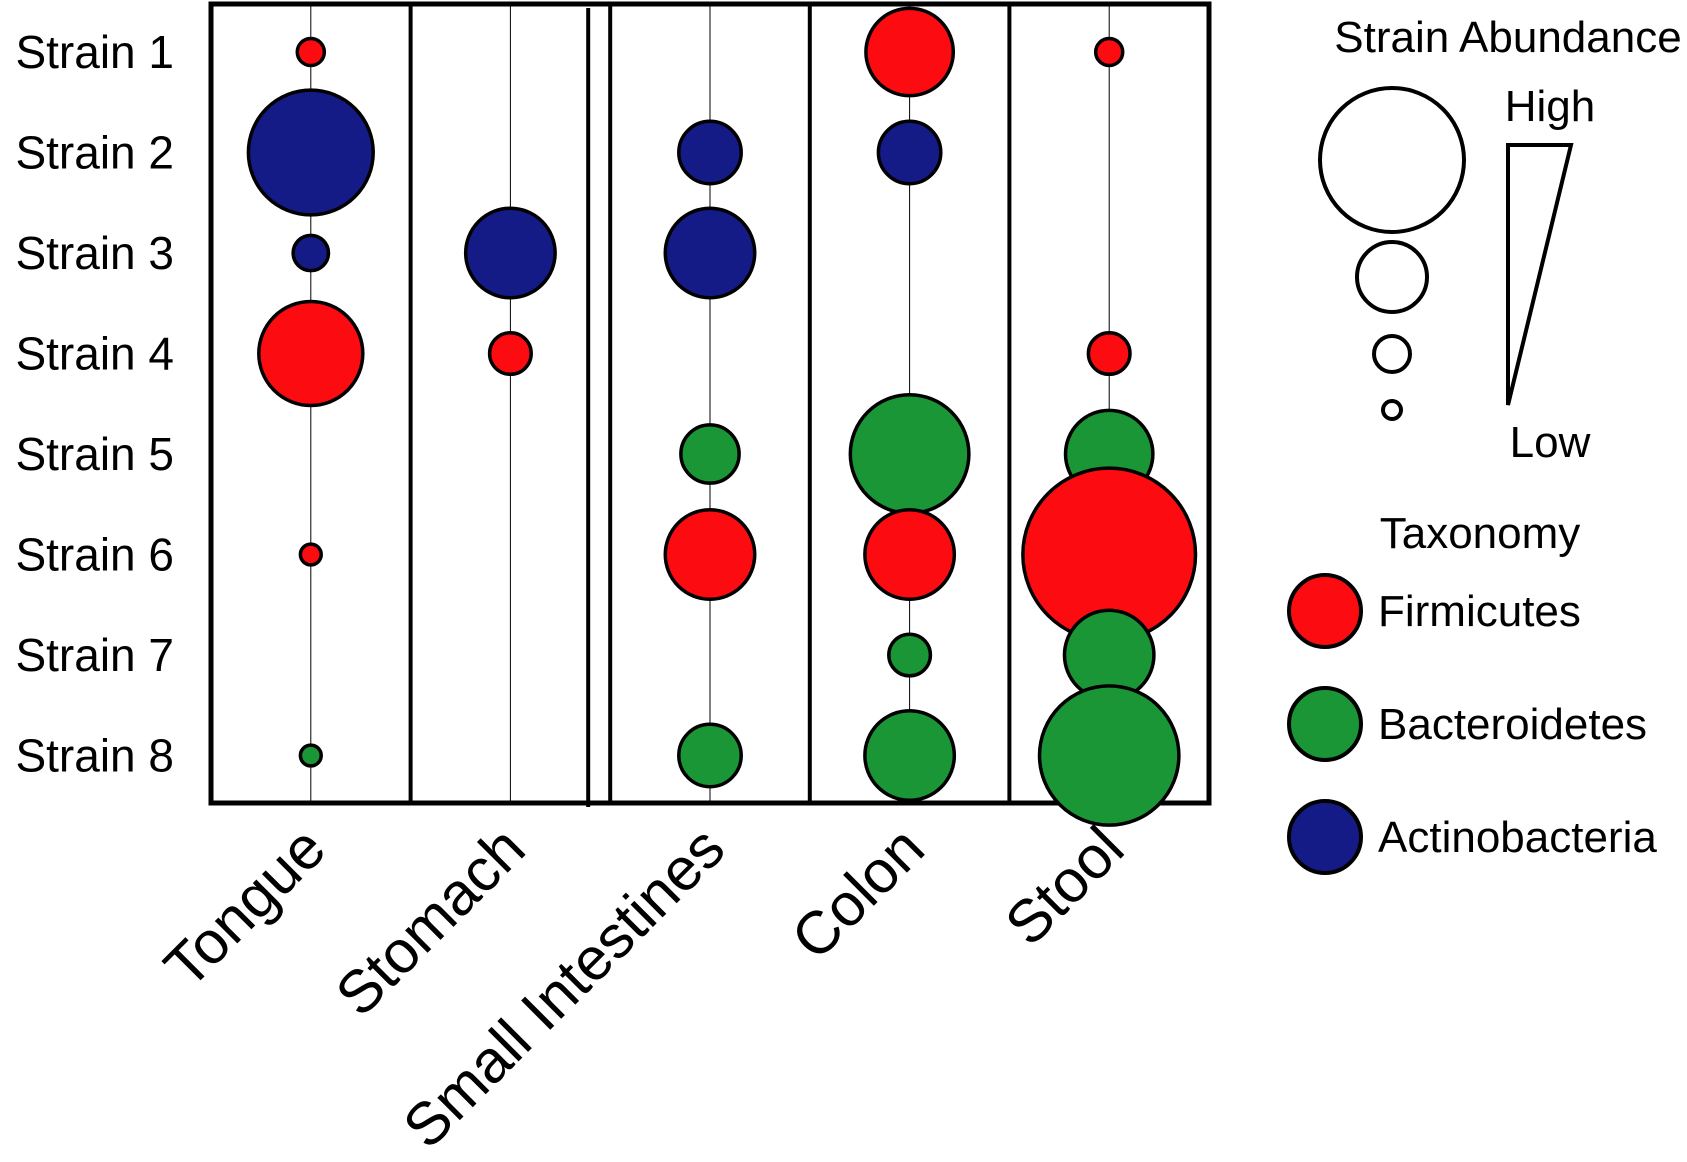 This screenshot has width=1687, height=1162. What do you see at coordinates (310, 554) in the screenshot?
I see `bubble-strain-6-tongue` at bounding box center [310, 554].